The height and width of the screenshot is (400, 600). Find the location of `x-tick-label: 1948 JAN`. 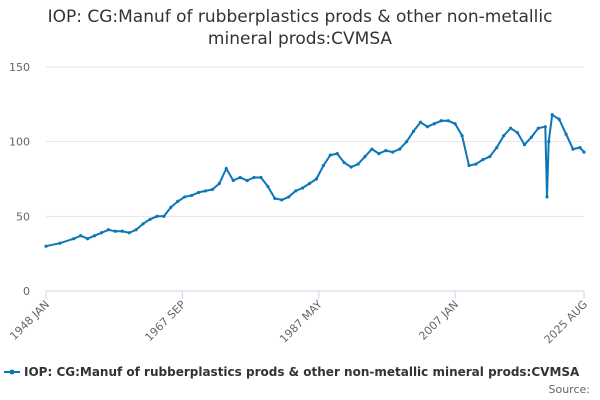

x-tick-label: 1948 JAN is located at coordinates (29, 320).